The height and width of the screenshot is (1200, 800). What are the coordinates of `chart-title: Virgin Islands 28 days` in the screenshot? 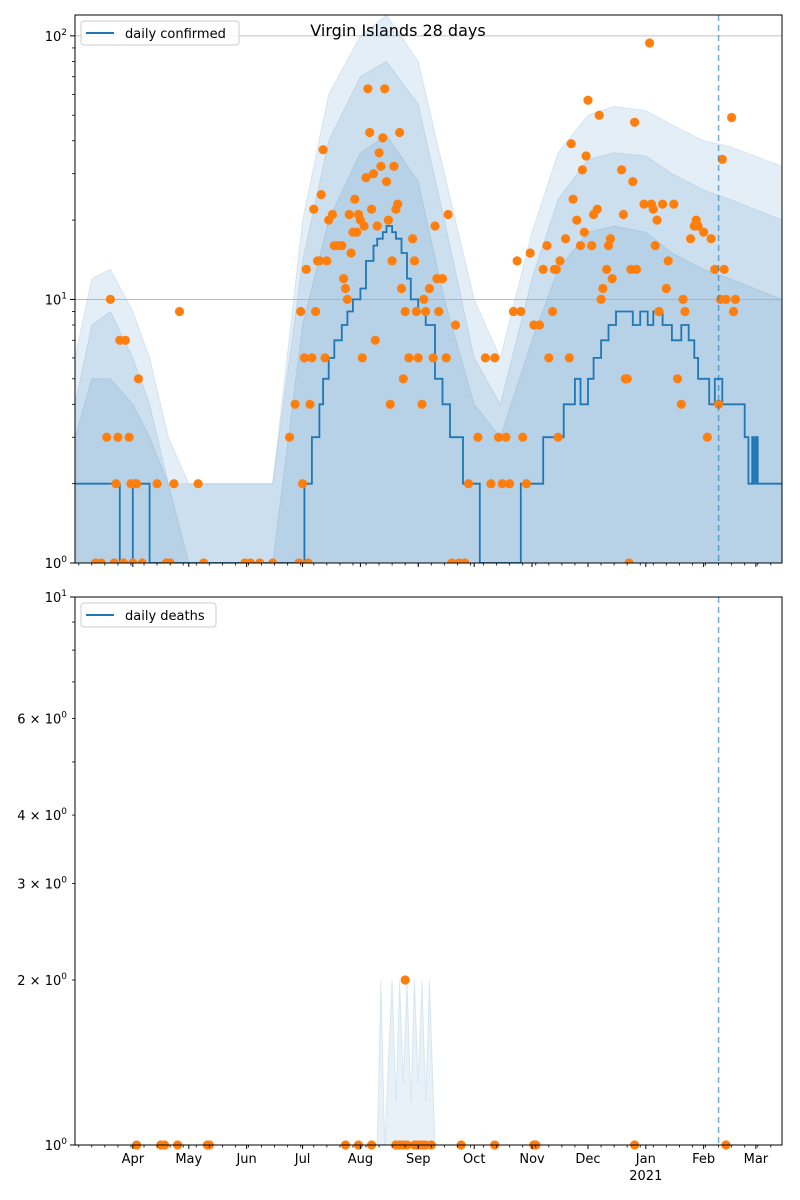 It's located at (397, 30).